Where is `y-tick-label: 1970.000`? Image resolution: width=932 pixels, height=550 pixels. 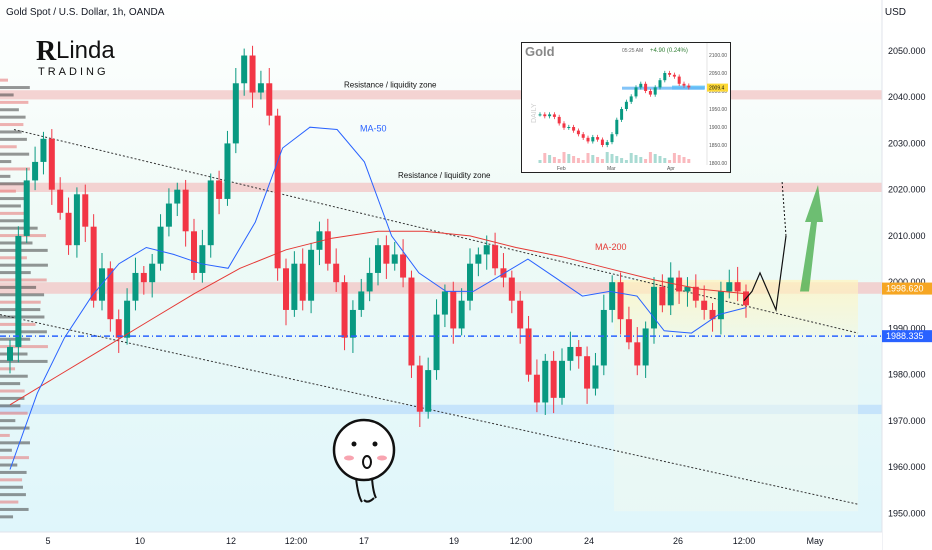 y-tick-label: 1970.000 is located at coordinates (907, 421).